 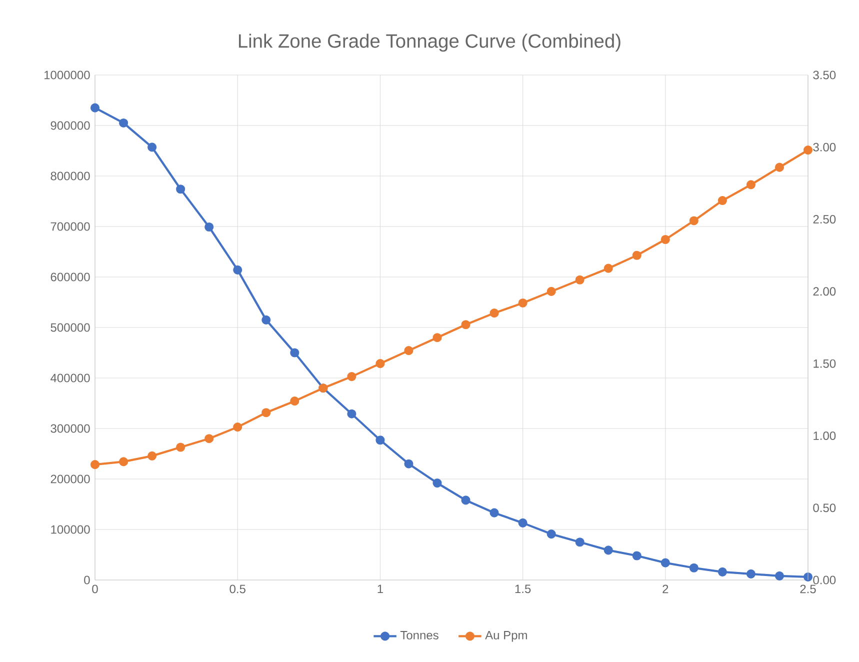 What do you see at coordinates (67, 75) in the screenshot?
I see `y-tick-label: 1000000` at bounding box center [67, 75].